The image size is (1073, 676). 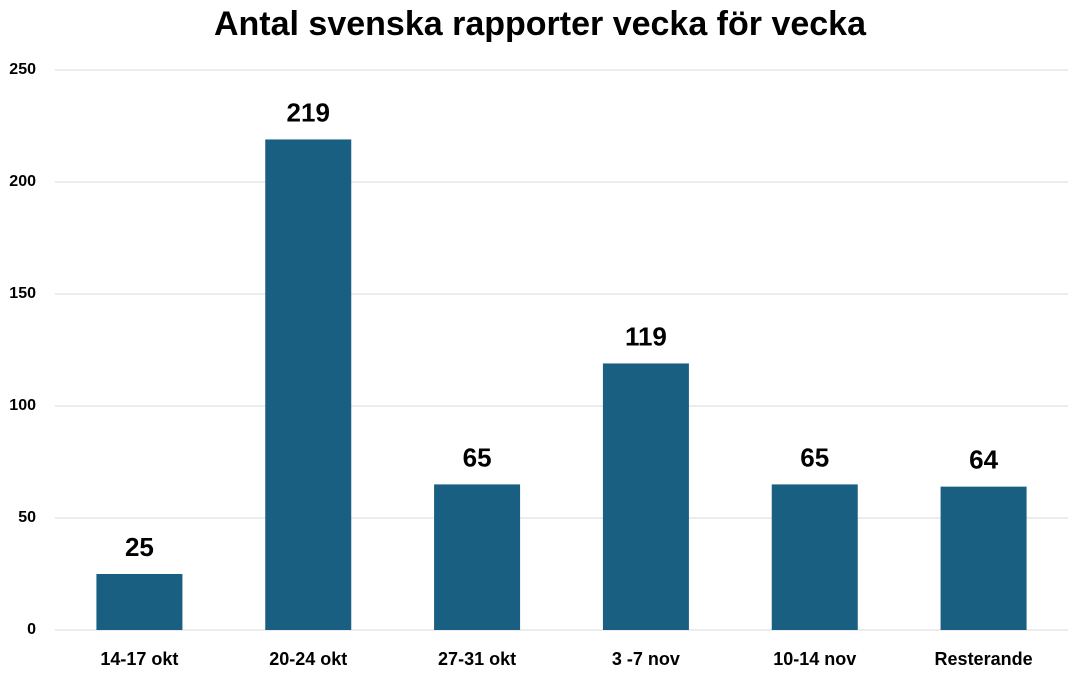 What do you see at coordinates (22, 293) in the screenshot?
I see `y-tick-label: 150` at bounding box center [22, 293].